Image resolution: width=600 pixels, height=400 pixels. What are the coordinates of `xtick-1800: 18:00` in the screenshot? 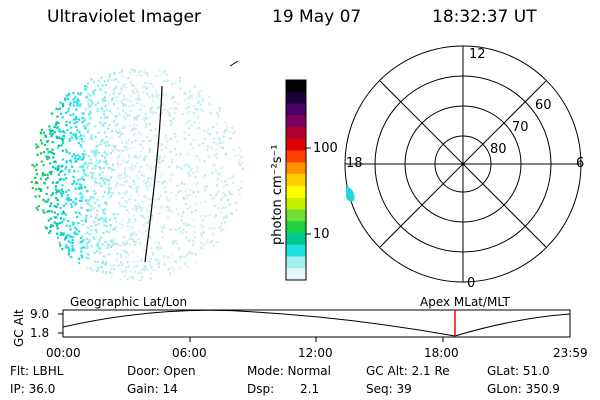 It's located at (441, 353).